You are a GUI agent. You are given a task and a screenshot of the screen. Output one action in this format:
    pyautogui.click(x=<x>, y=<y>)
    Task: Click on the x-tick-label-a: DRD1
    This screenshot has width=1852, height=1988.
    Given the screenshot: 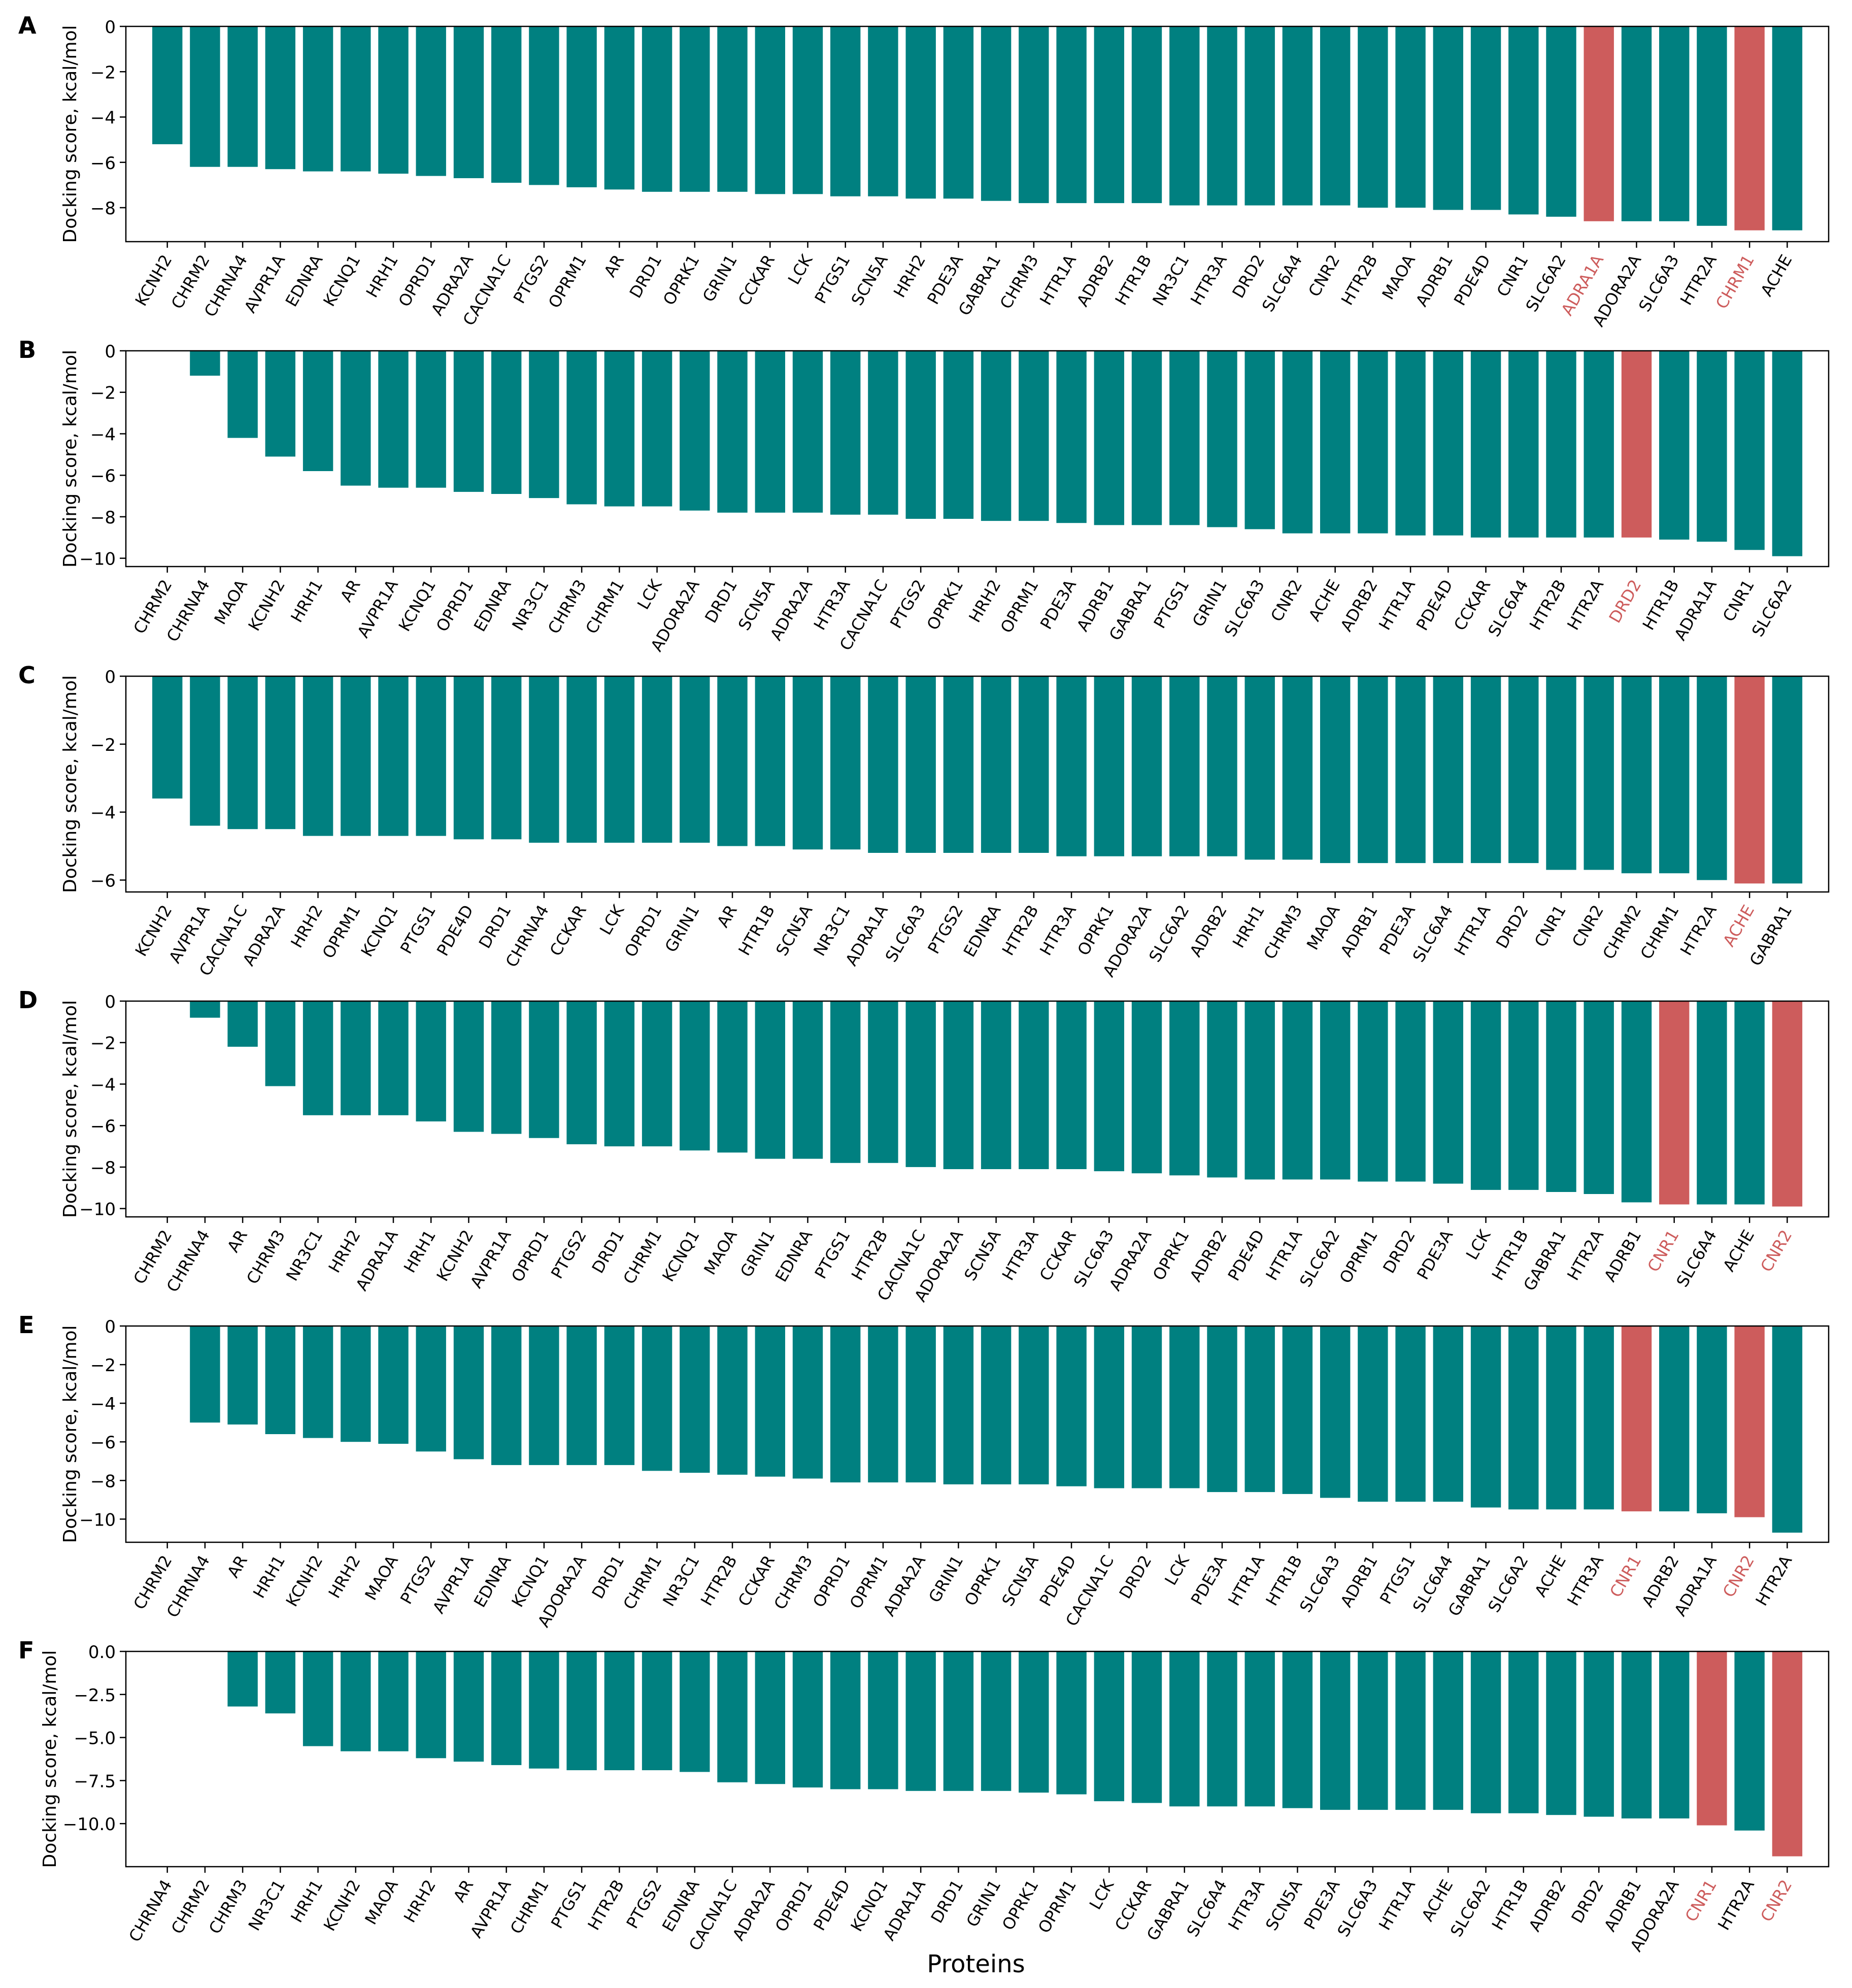 What is the action you would take?
    pyautogui.click(x=646, y=276)
    